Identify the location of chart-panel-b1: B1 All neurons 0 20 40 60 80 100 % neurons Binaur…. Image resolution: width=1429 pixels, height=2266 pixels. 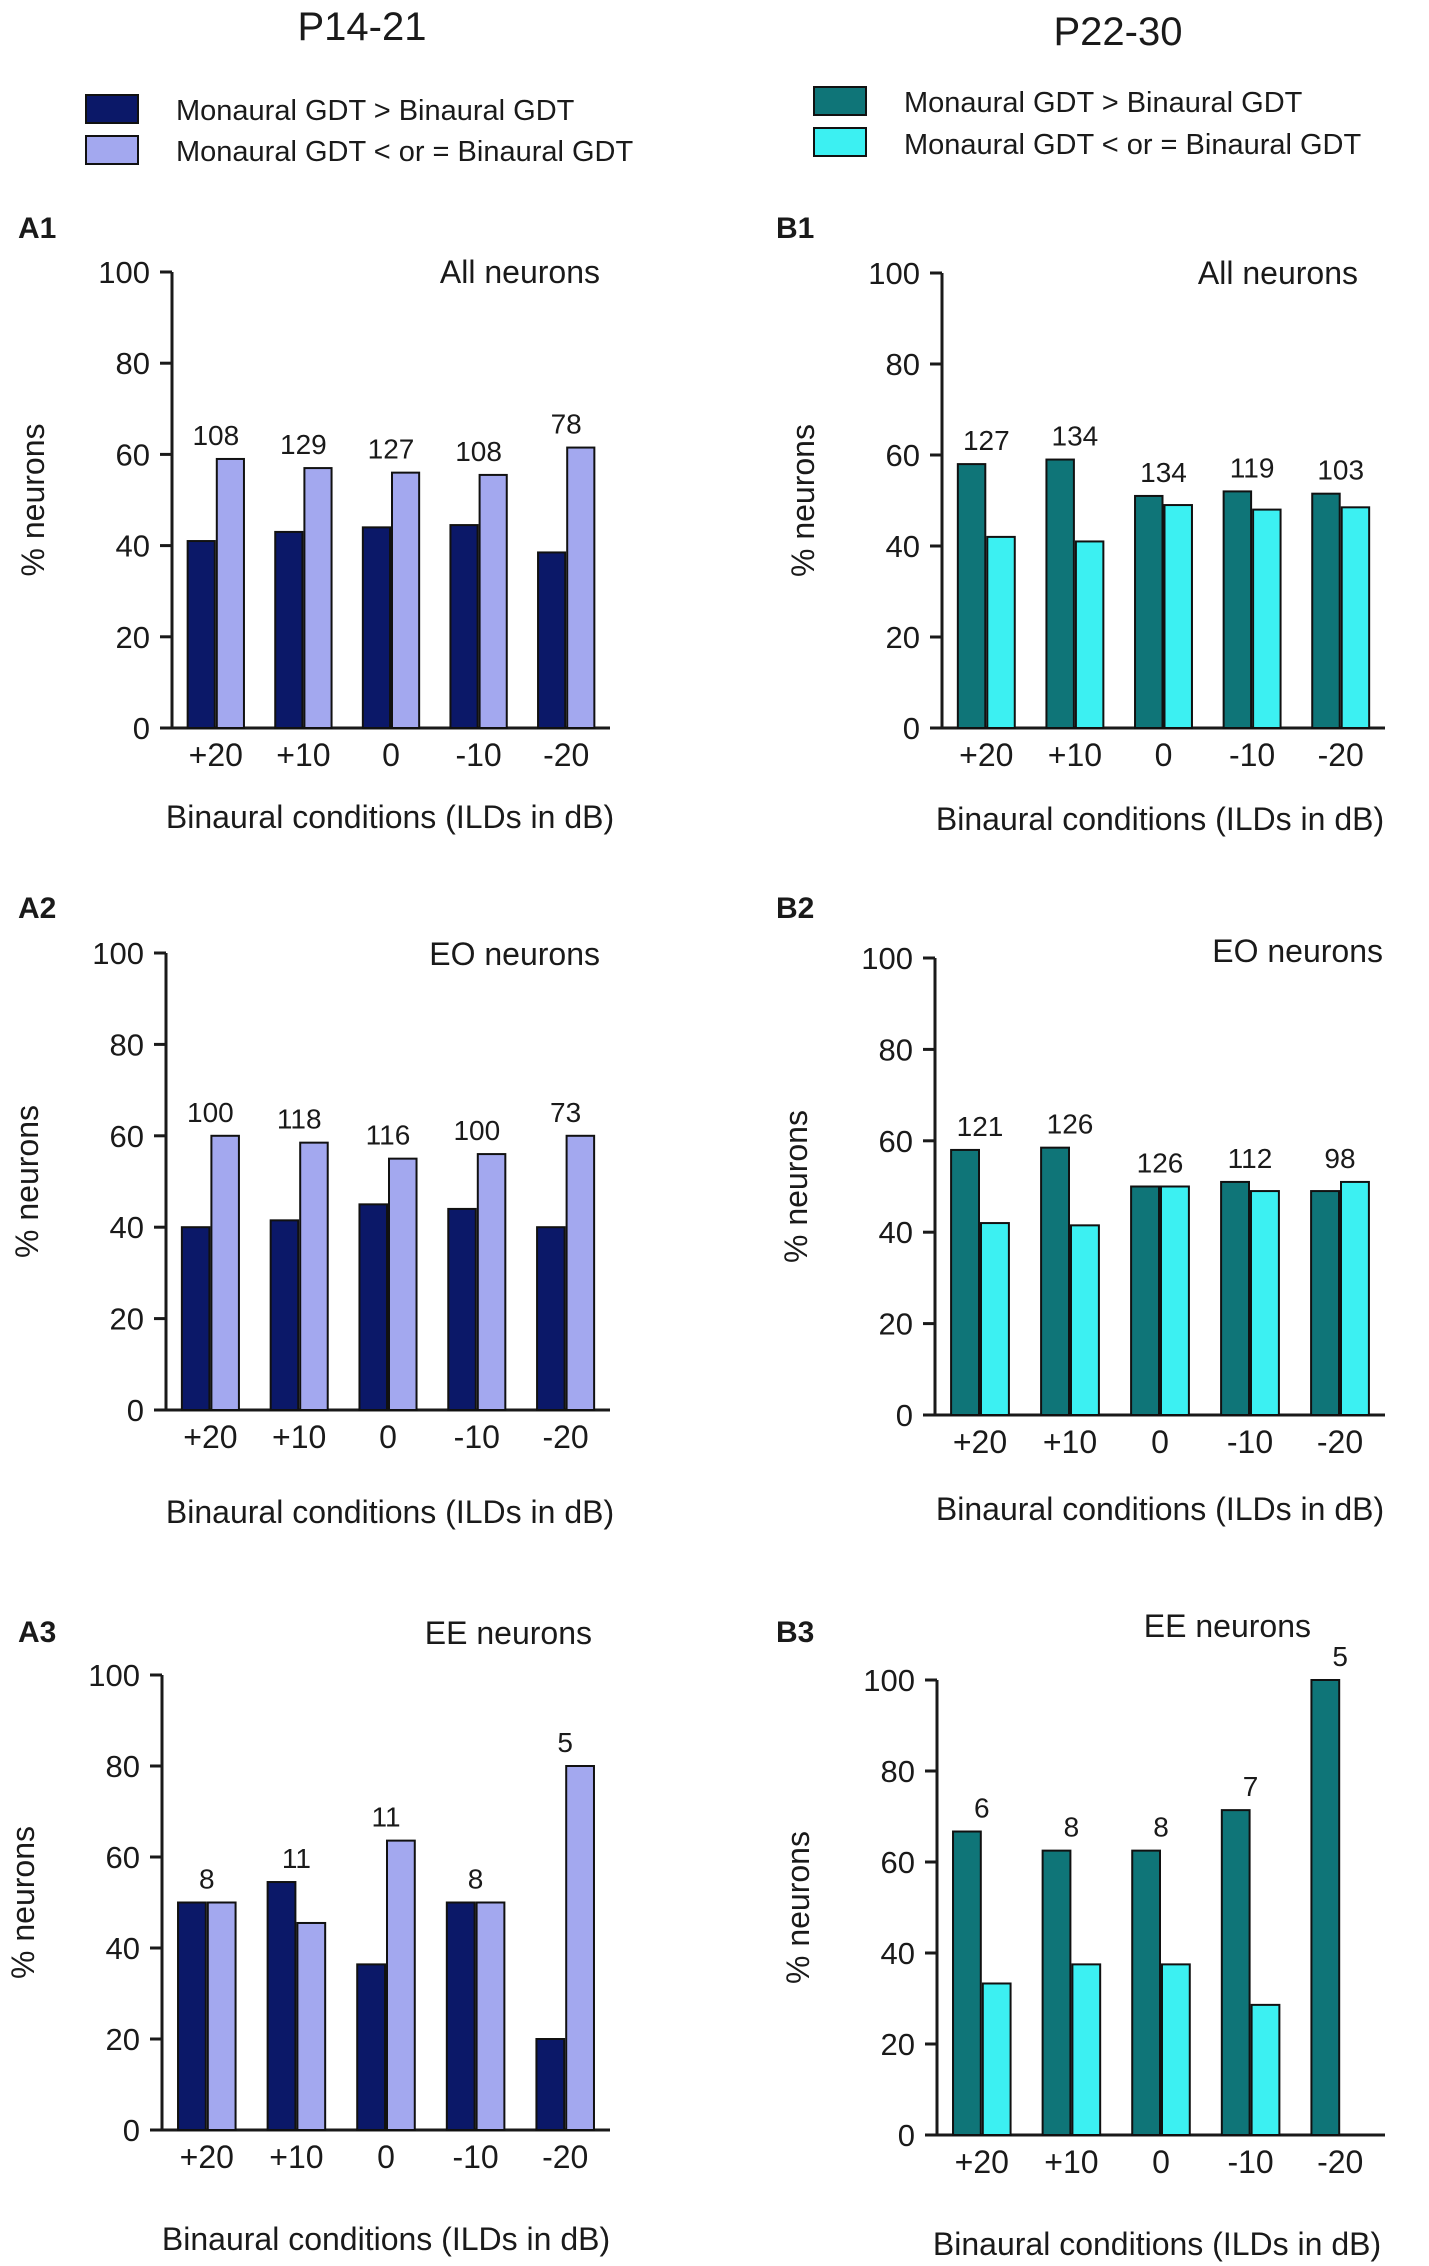
(1080, 524).